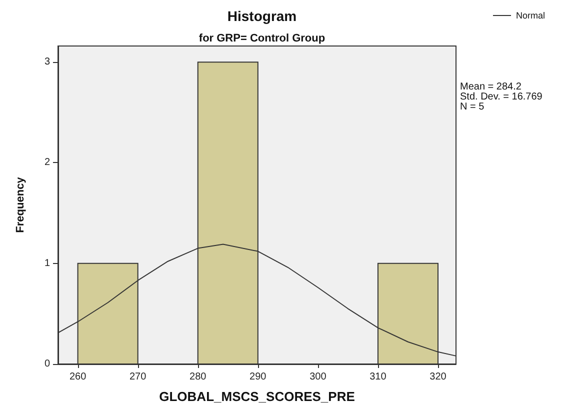  What do you see at coordinates (47, 62) in the screenshot?
I see `y-tick-label: 3` at bounding box center [47, 62].